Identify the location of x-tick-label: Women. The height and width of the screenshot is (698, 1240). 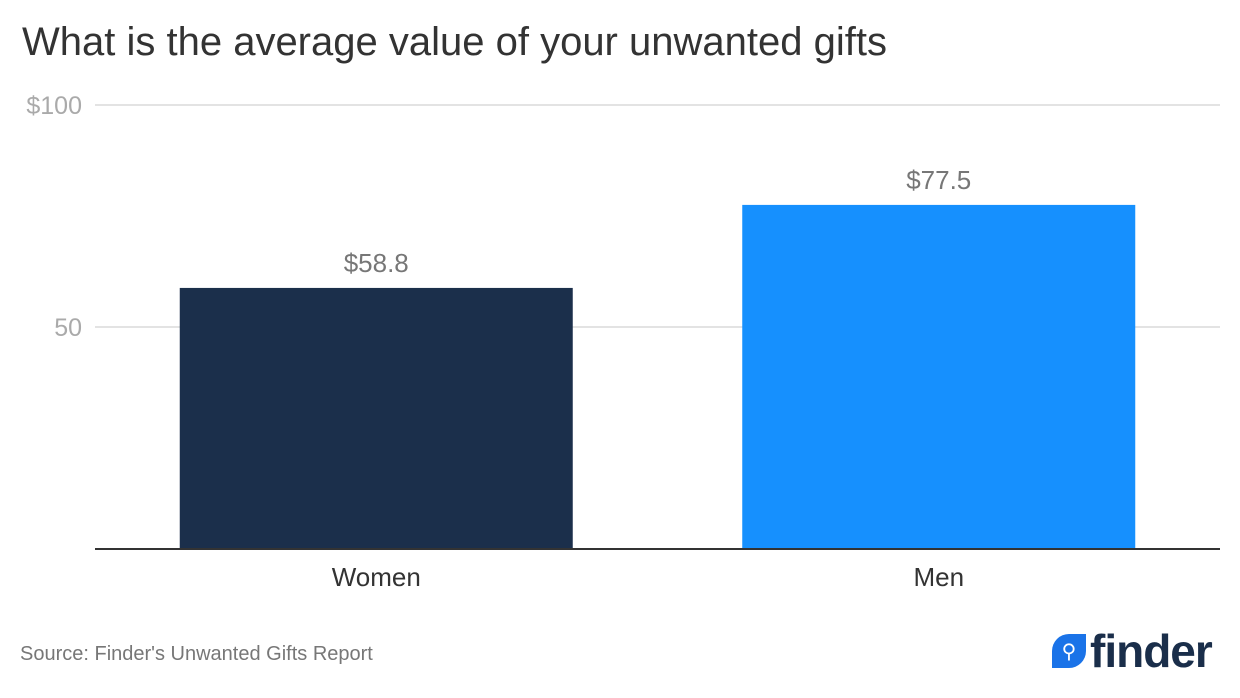
(376, 577).